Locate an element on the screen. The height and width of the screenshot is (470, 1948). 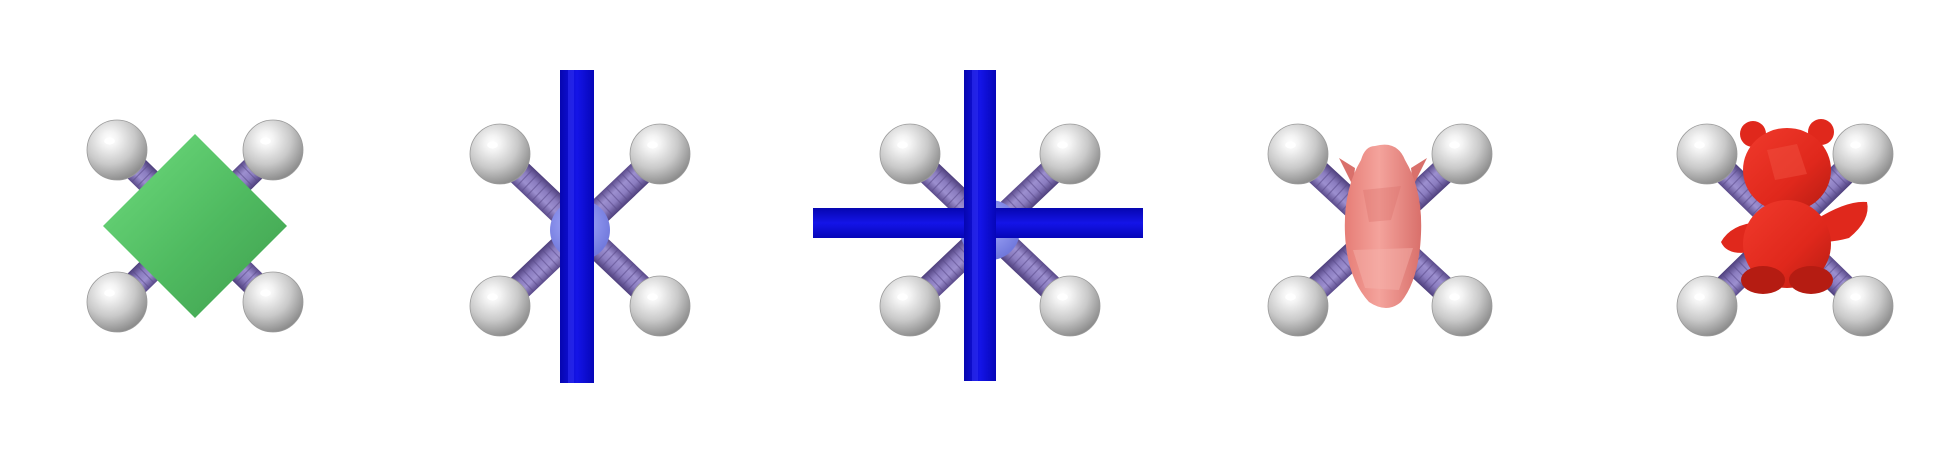
bear-body is located at coordinates (1787, 244).